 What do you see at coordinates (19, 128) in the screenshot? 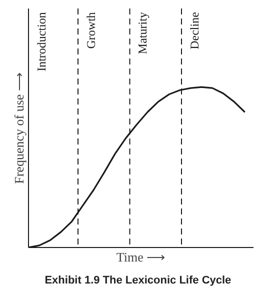
I see `y-axis-title: Frequency of use ⟶` at bounding box center [19, 128].